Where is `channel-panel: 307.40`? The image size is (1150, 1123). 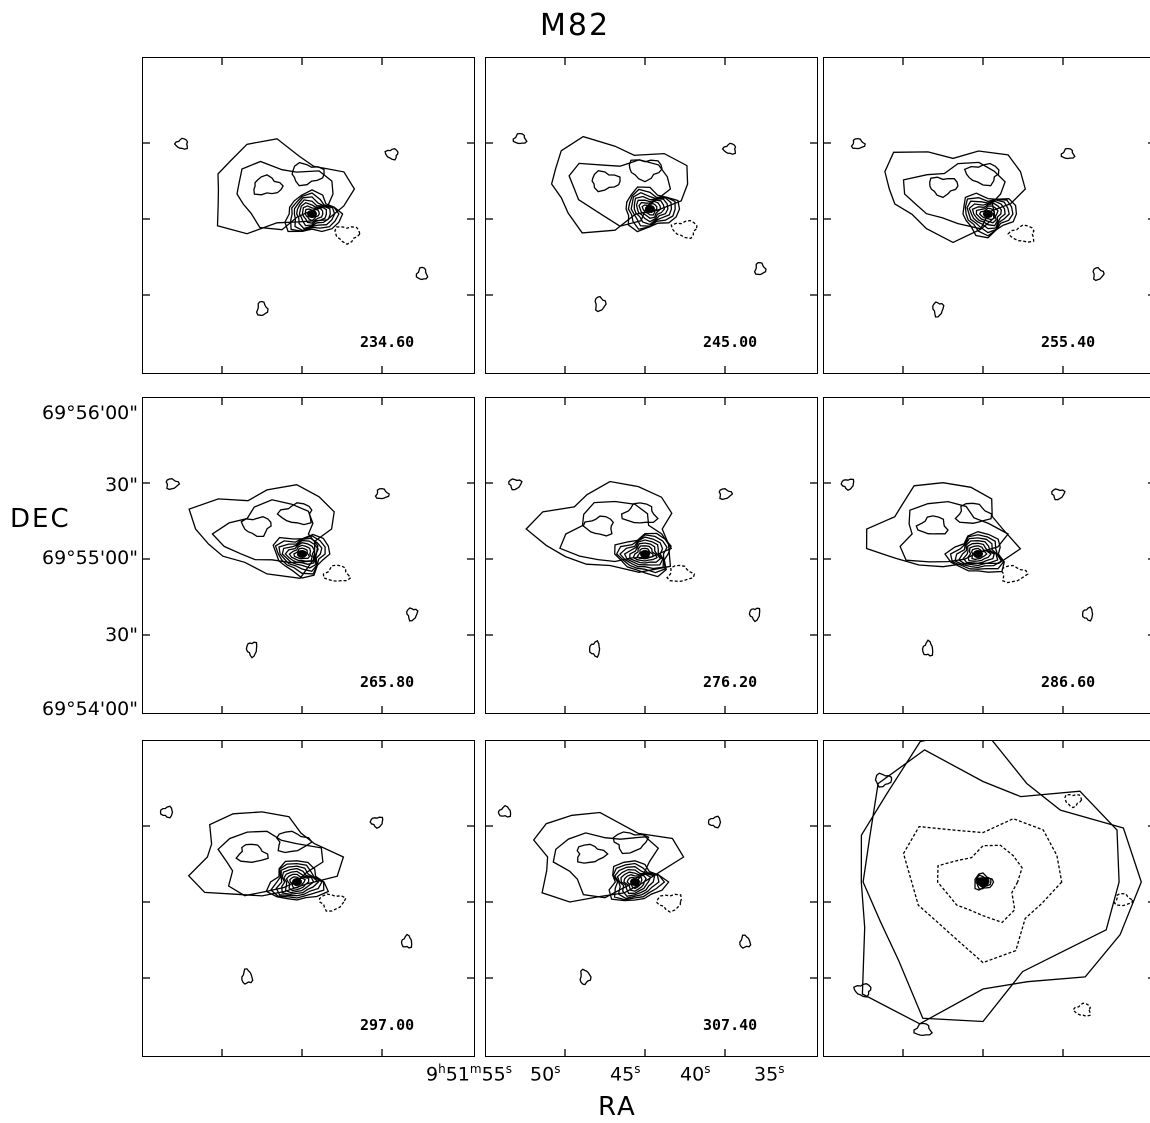
channel-panel: 307.40 is located at coordinates (651, 898).